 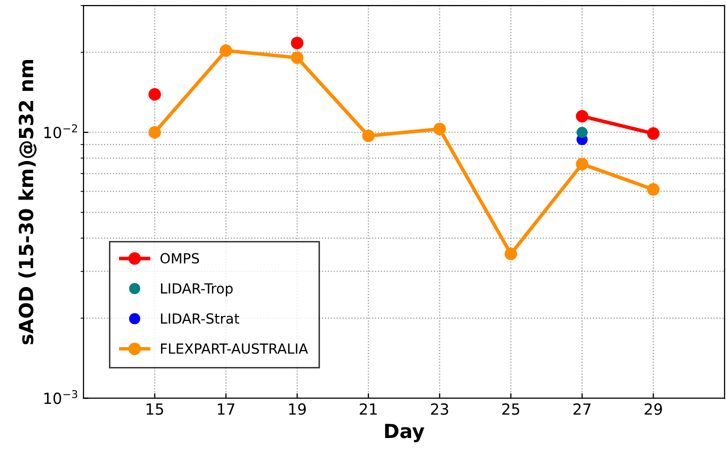 What do you see at coordinates (439, 409) in the screenshot?
I see `x-tick-label: 23` at bounding box center [439, 409].